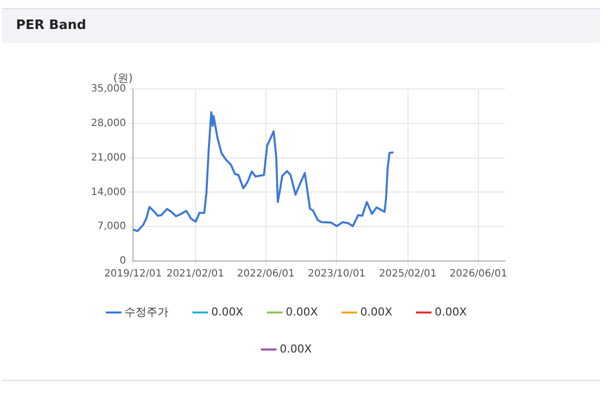 This screenshot has height=393, width=611. What do you see at coordinates (108, 192) in the screenshot?
I see `y-tick-label: 14,000` at bounding box center [108, 192].